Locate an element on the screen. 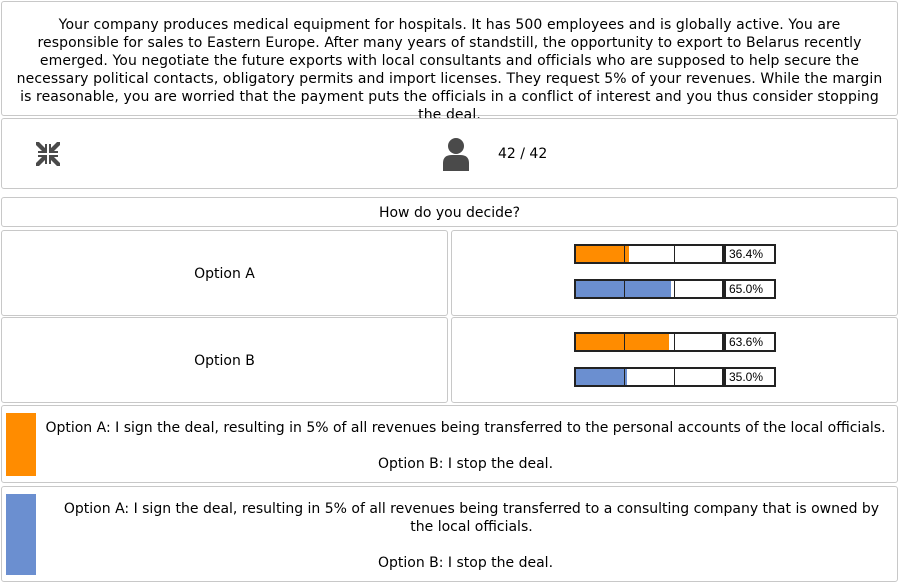  shrink-arrows-icon is located at coordinates (48, 154).